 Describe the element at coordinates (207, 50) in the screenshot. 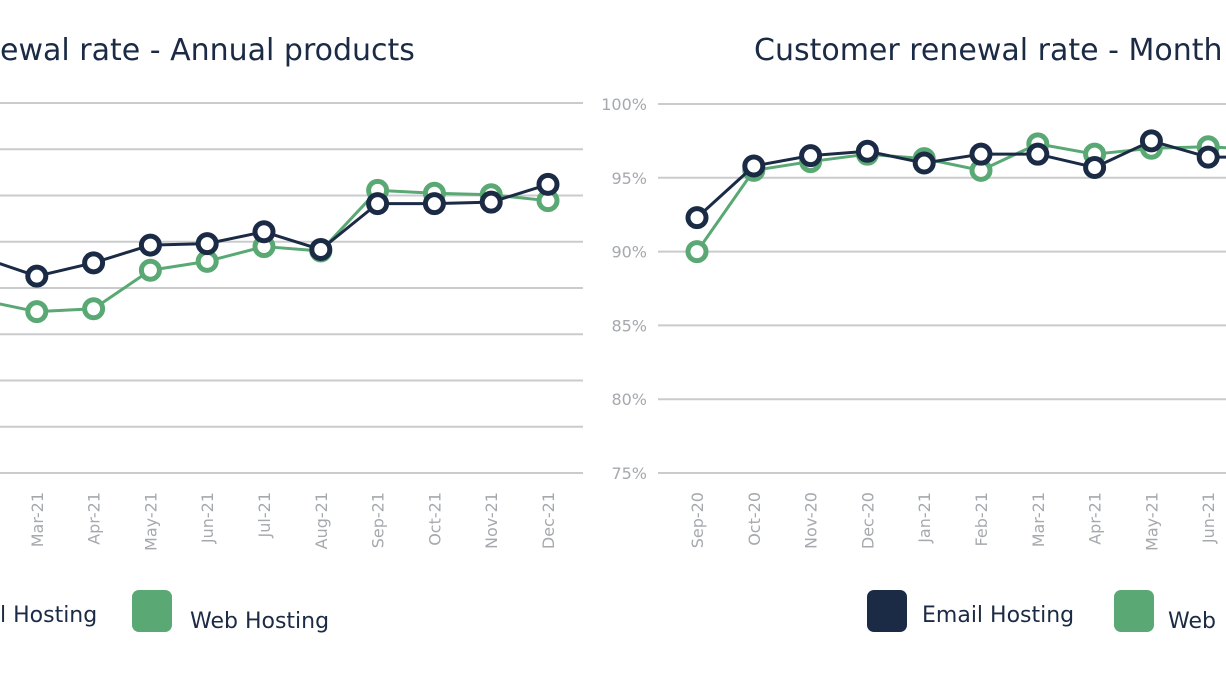

I see `chart-title: ewal rate - Annual products` at that location.